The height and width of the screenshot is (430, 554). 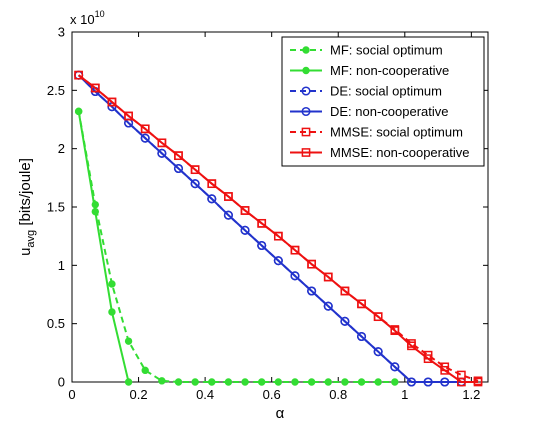 What do you see at coordinates (100, 14) in the screenshot?
I see `y-axis-multiplier-exponent: 10` at bounding box center [100, 14].